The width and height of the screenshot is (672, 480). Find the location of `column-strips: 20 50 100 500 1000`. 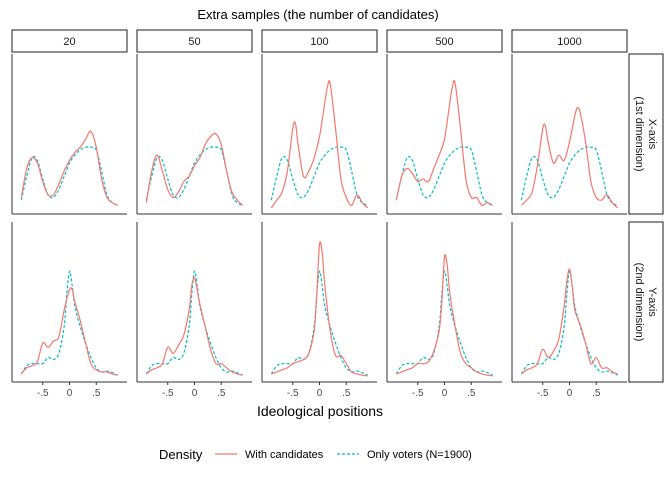

column-strips: 20 50 100 500 1000 is located at coordinates (319, 41).